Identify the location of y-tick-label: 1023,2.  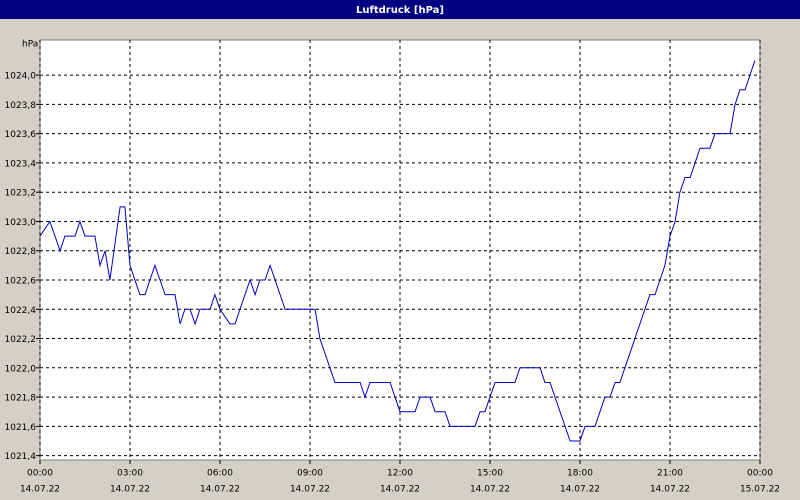
(21, 194).